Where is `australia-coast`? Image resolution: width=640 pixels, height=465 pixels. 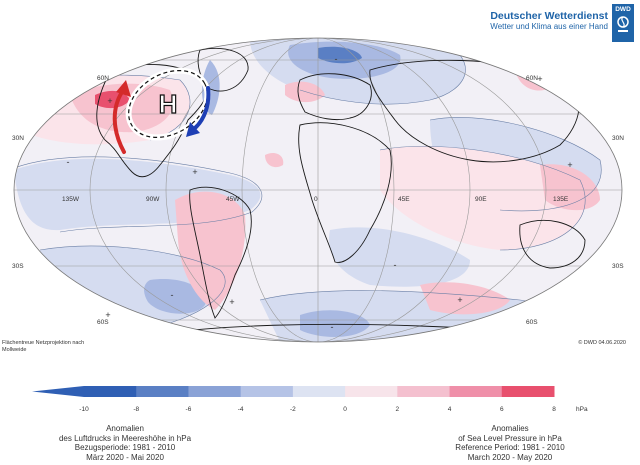 australia-coast is located at coordinates (552, 244).